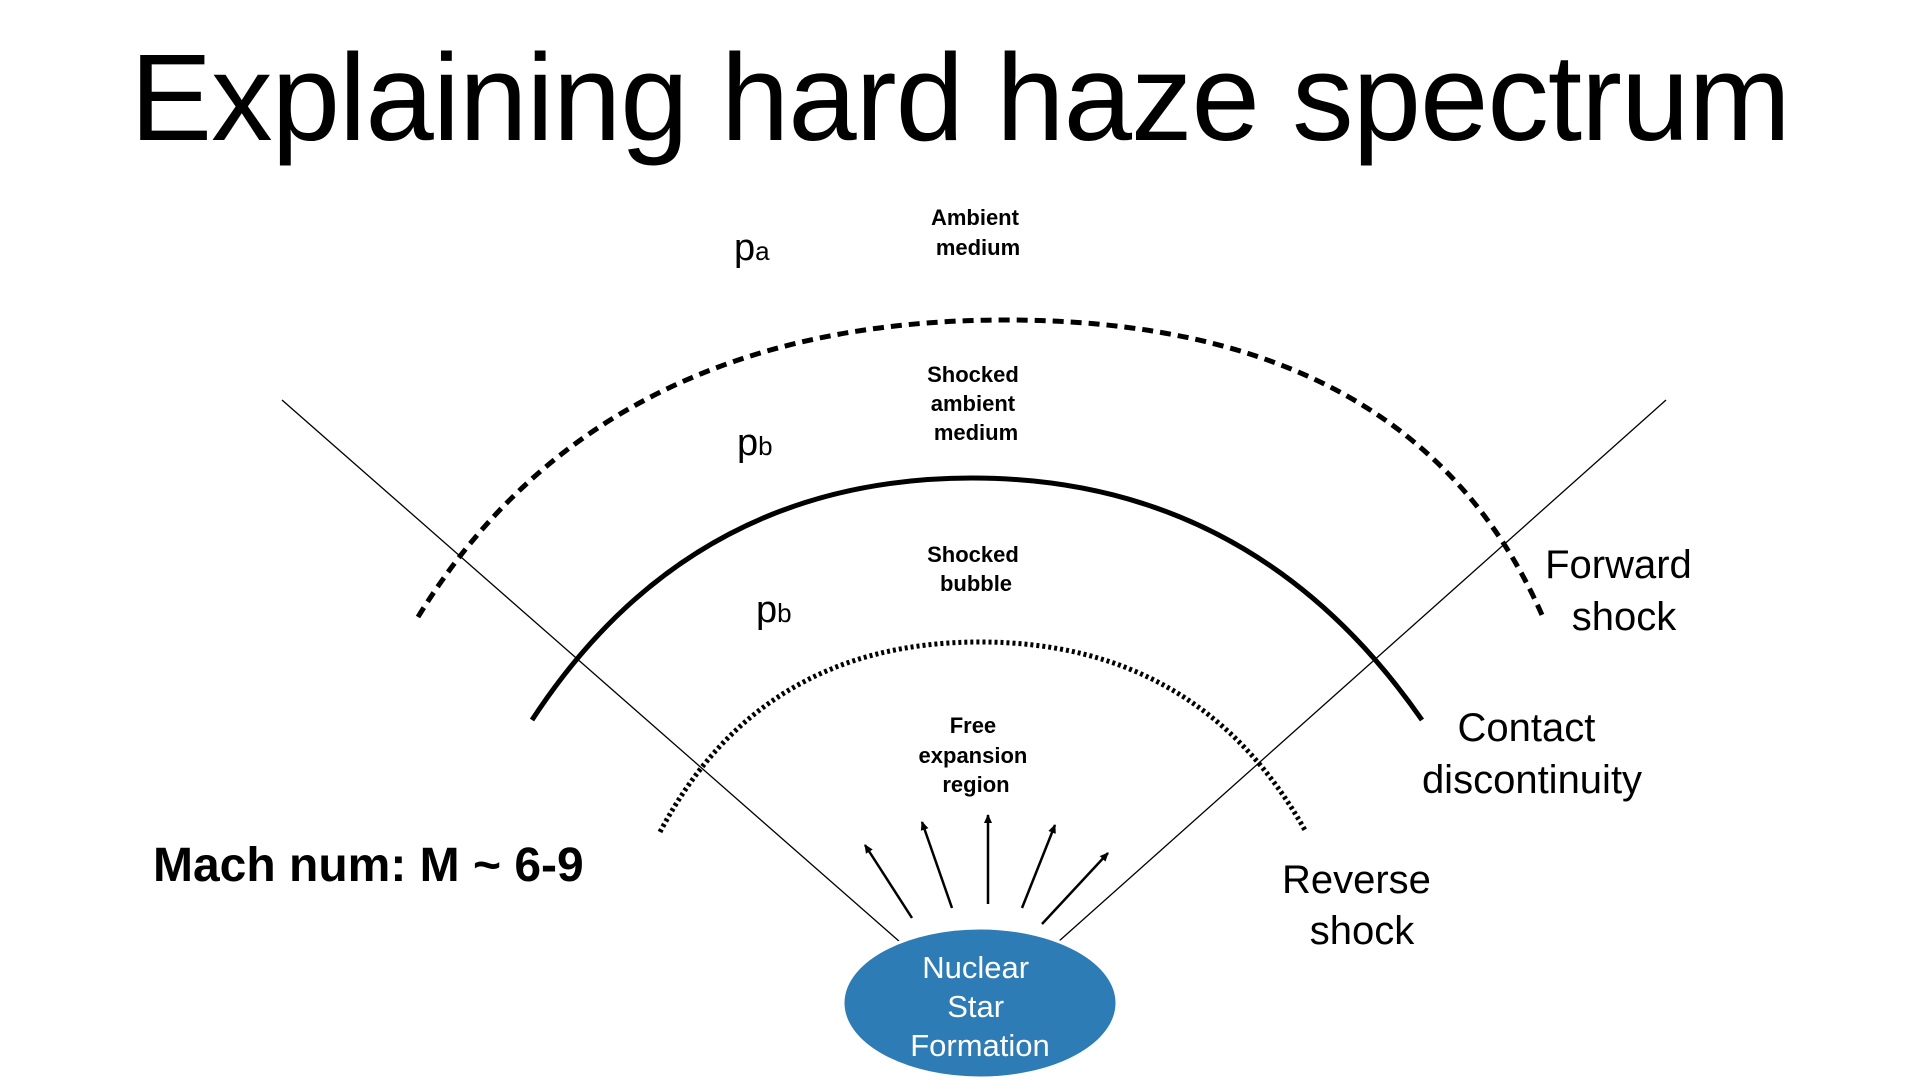 Image resolution: width=1920 pixels, height=1080 pixels. I want to click on pressure-label-b-inner: pb, so click(774, 610).